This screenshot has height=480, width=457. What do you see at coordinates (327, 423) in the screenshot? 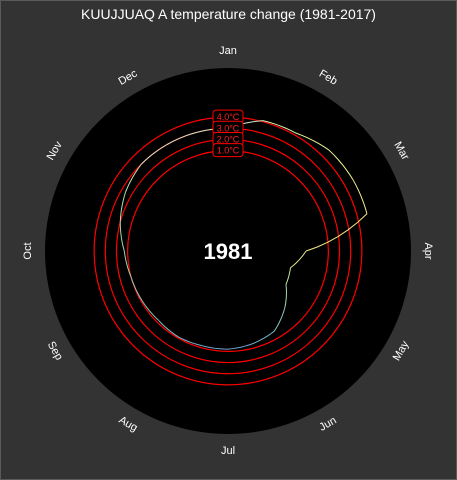
I see `month-label-jun: Jun` at bounding box center [327, 423].